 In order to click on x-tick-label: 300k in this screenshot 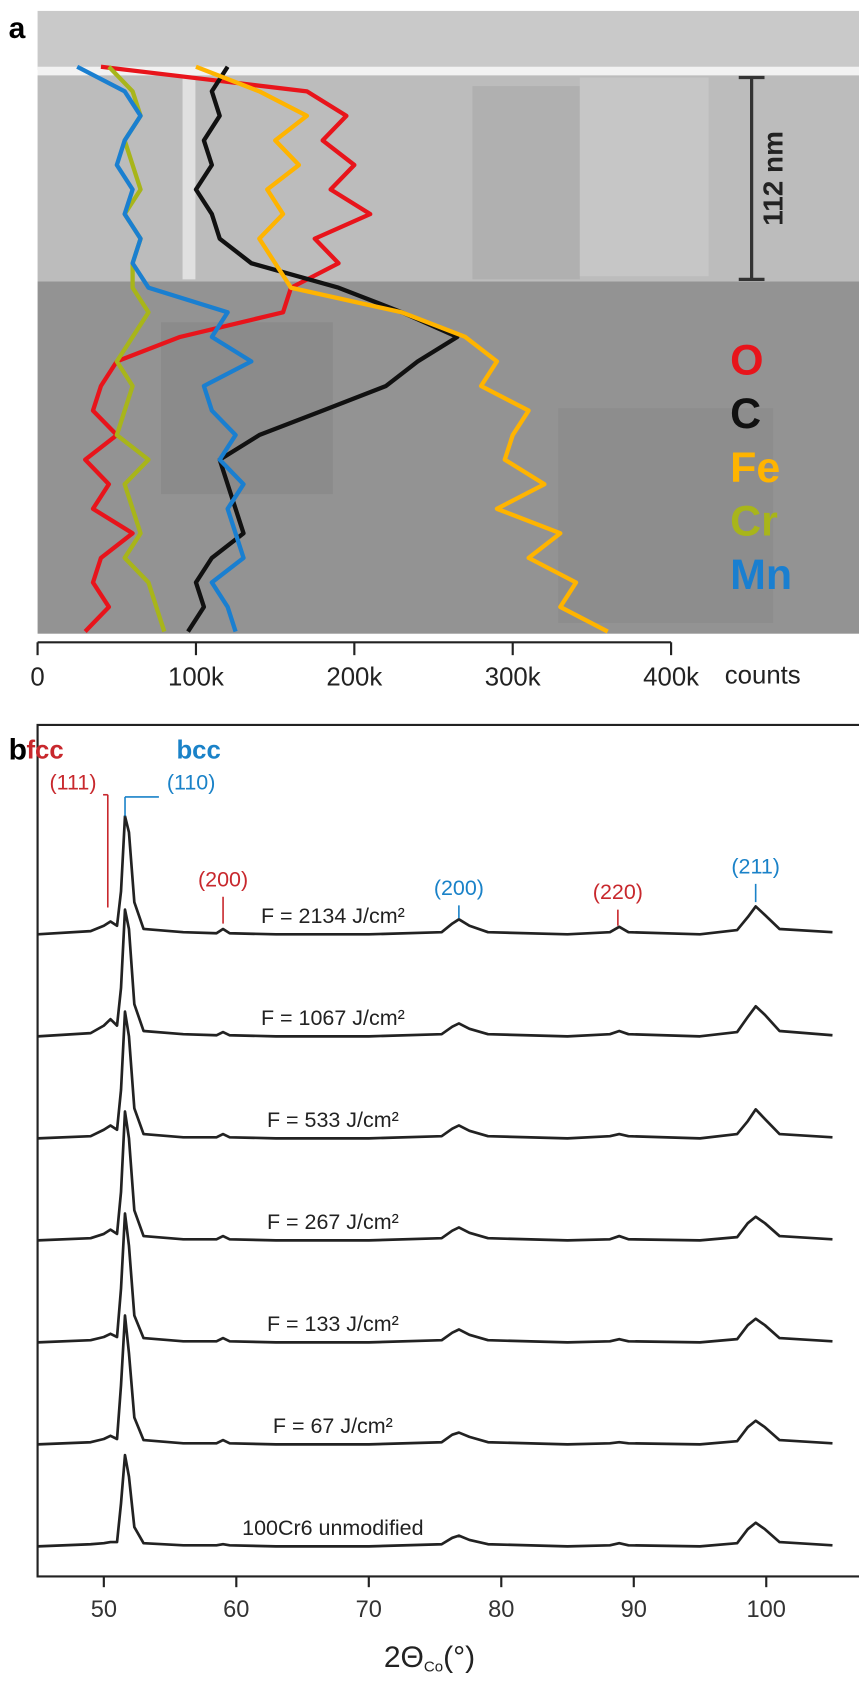, I will do `click(513, 678)`.